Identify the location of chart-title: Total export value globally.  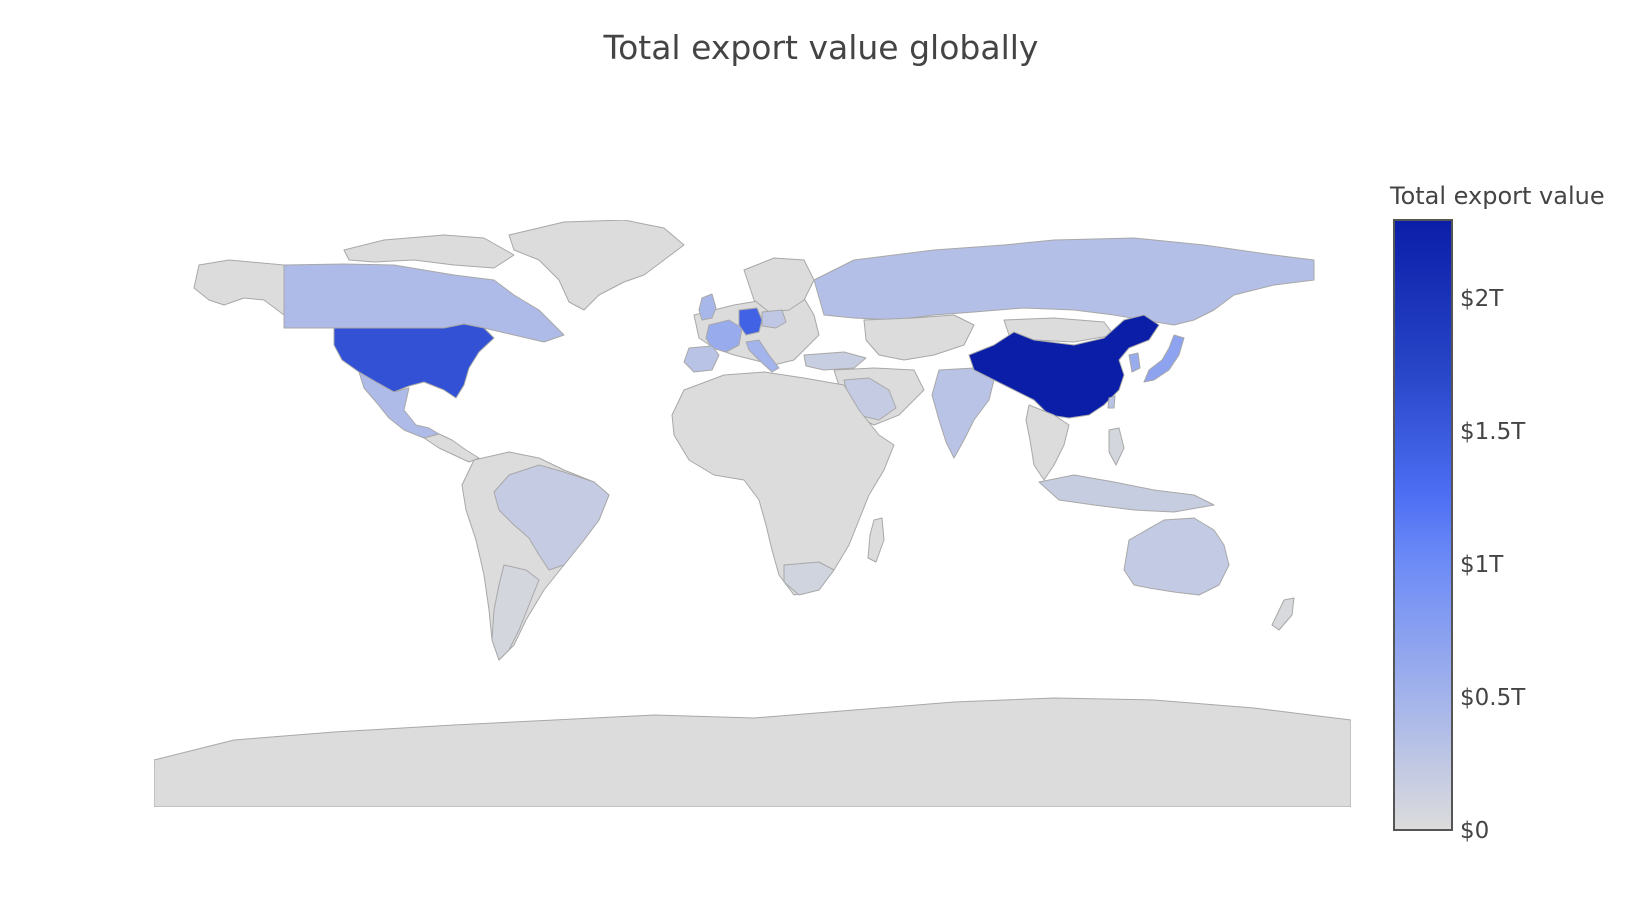
(821, 47).